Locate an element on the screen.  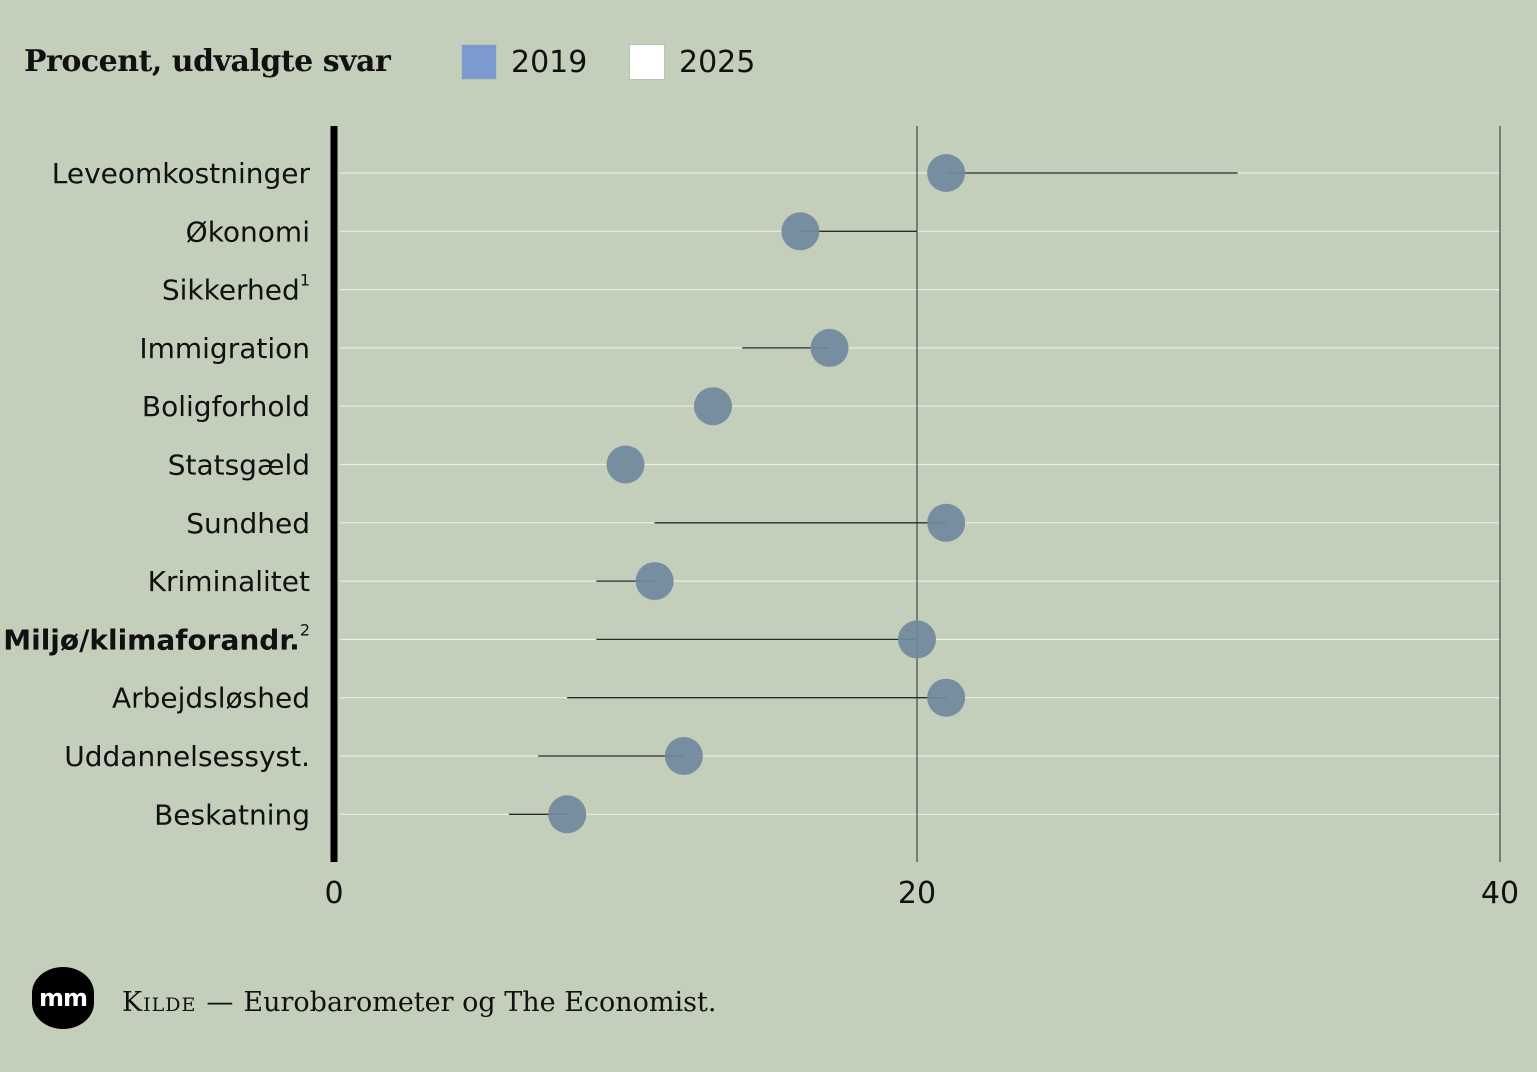
legend-item-2019: 2019 is located at coordinates (524, 62).